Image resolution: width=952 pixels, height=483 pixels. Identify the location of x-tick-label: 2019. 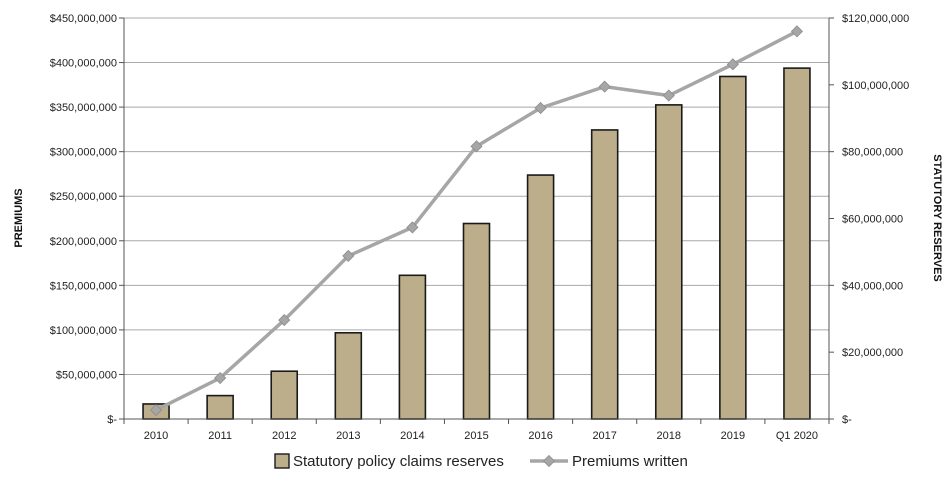
(733, 436).